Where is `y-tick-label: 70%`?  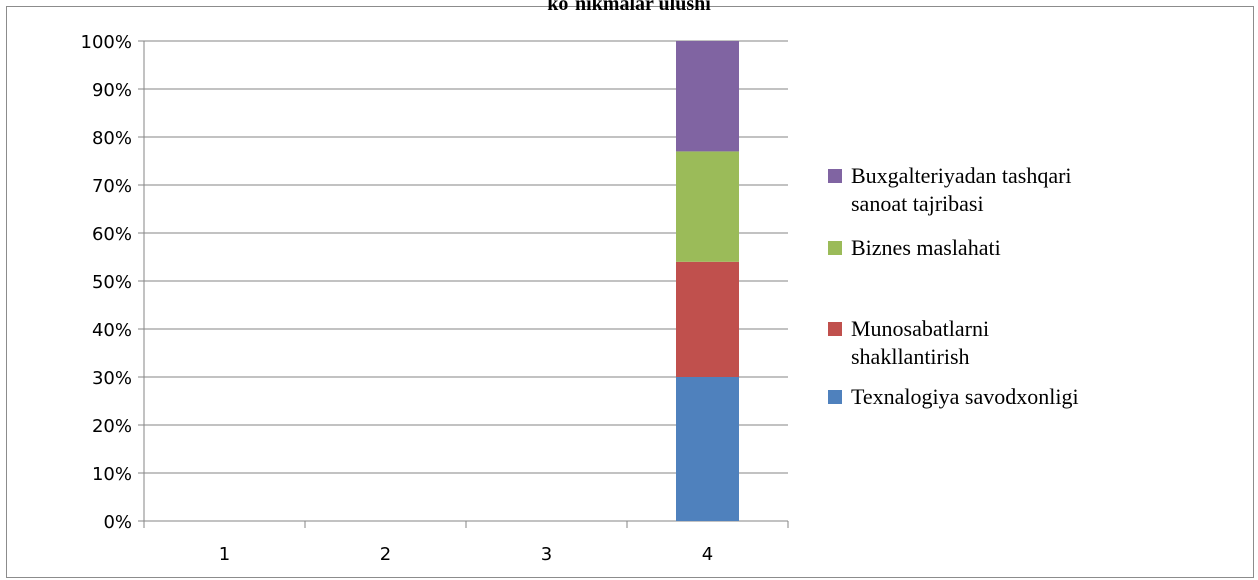
y-tick-label: 70% is located at coordinates (112, 186).